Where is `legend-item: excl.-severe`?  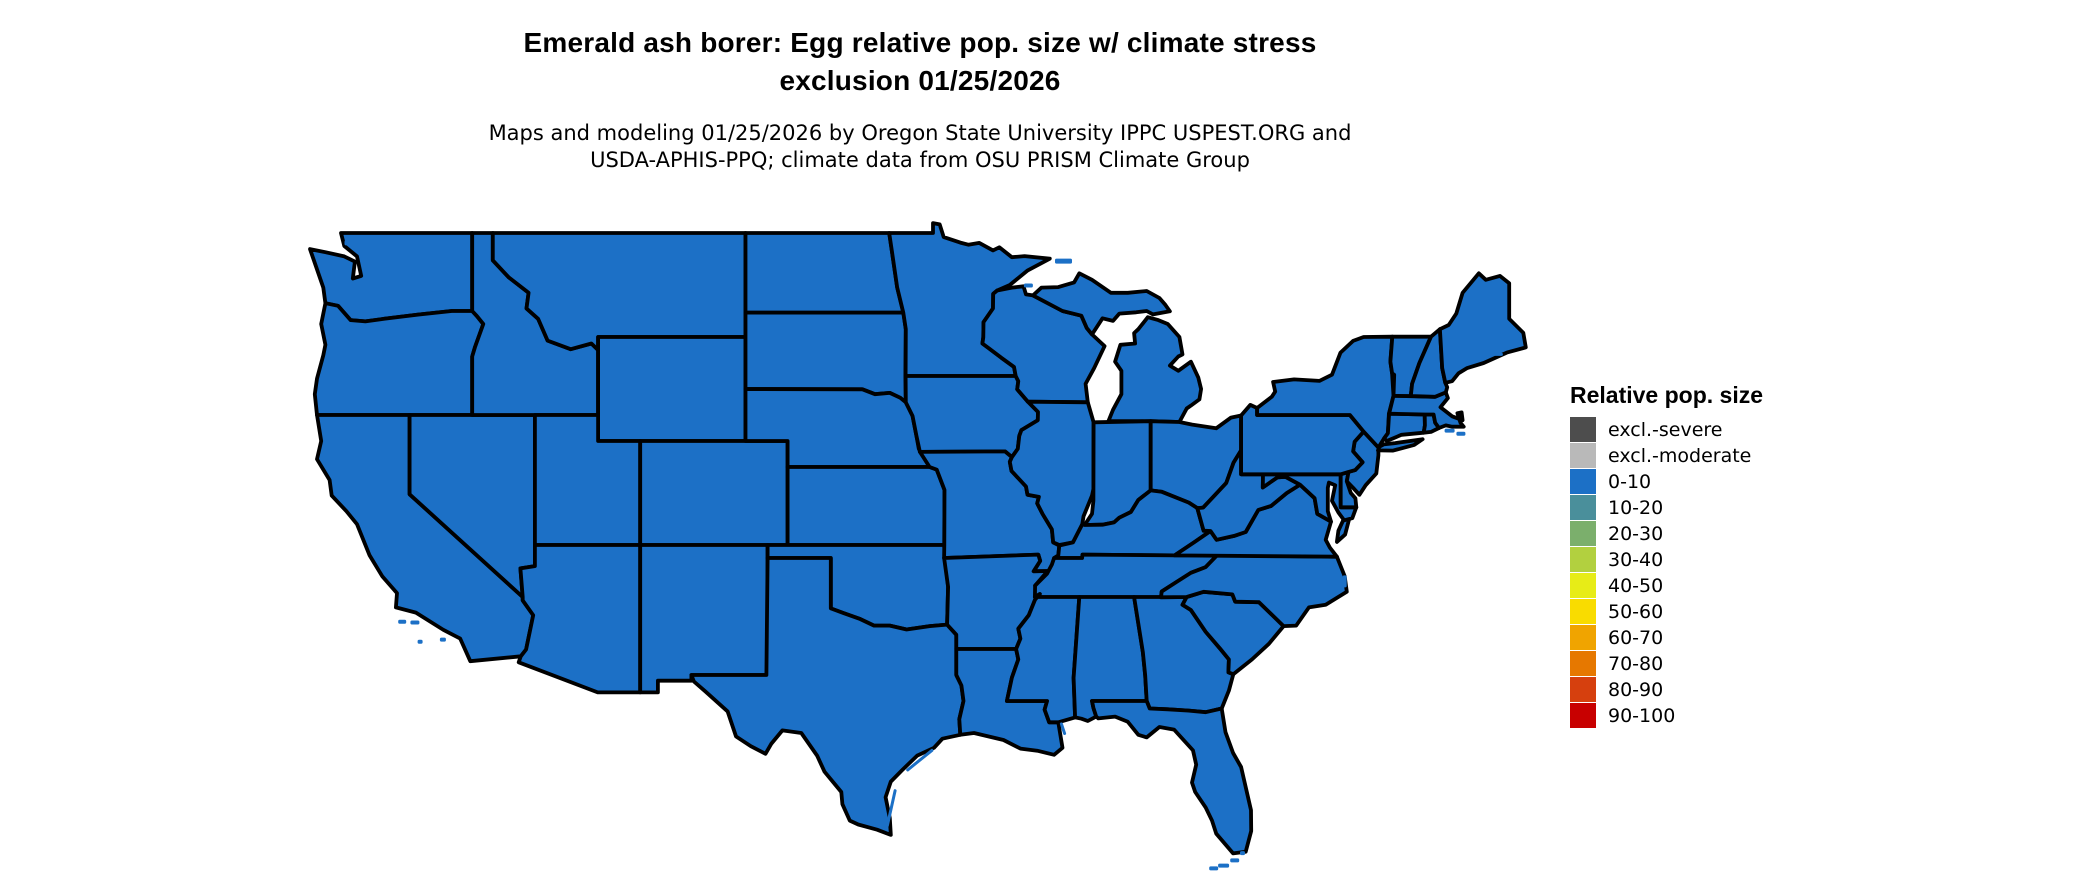 legend-item: excl.-severe is located at coordinates (1666, 429).